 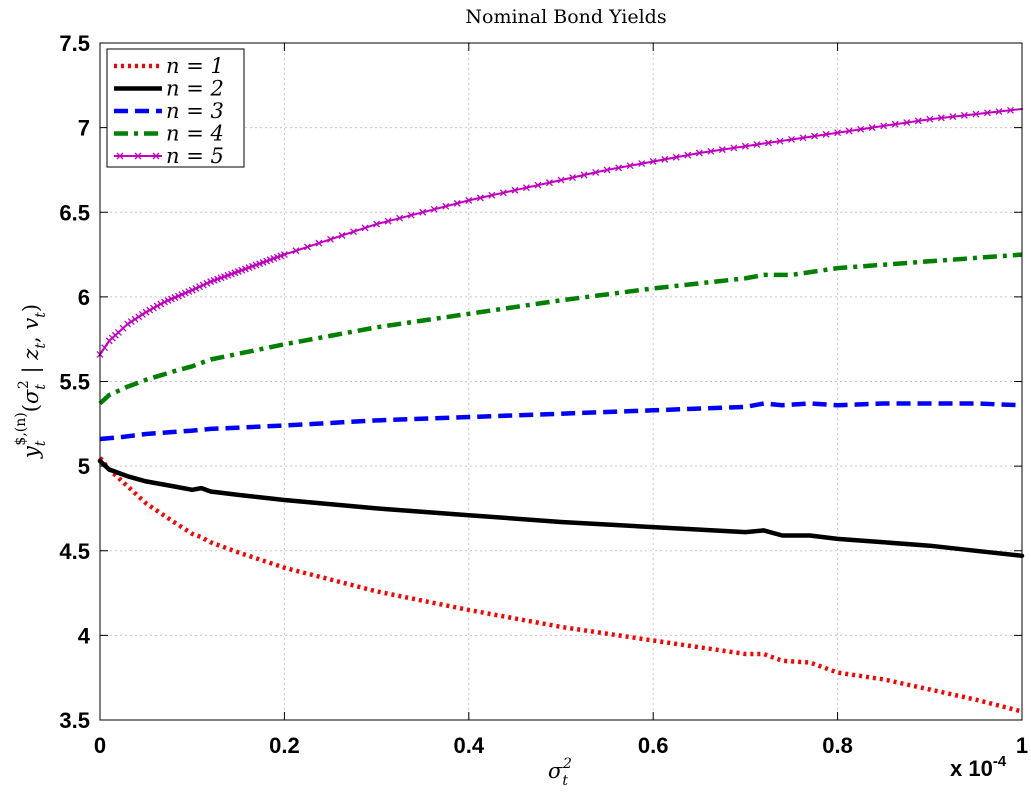 What do you see at coordinates (41, 443) in the screenshot?
I see `y-label-sub-t: t` at bounding box center [41, 443].